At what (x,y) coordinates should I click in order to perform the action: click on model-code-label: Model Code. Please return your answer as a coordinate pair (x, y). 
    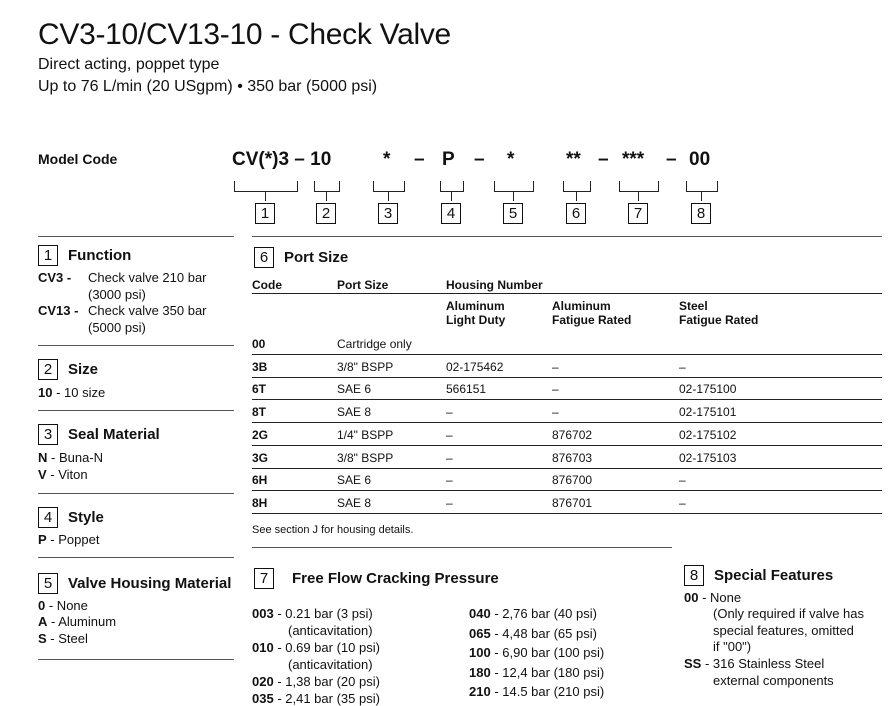
    Looking at the image, I should click on (78, 159).